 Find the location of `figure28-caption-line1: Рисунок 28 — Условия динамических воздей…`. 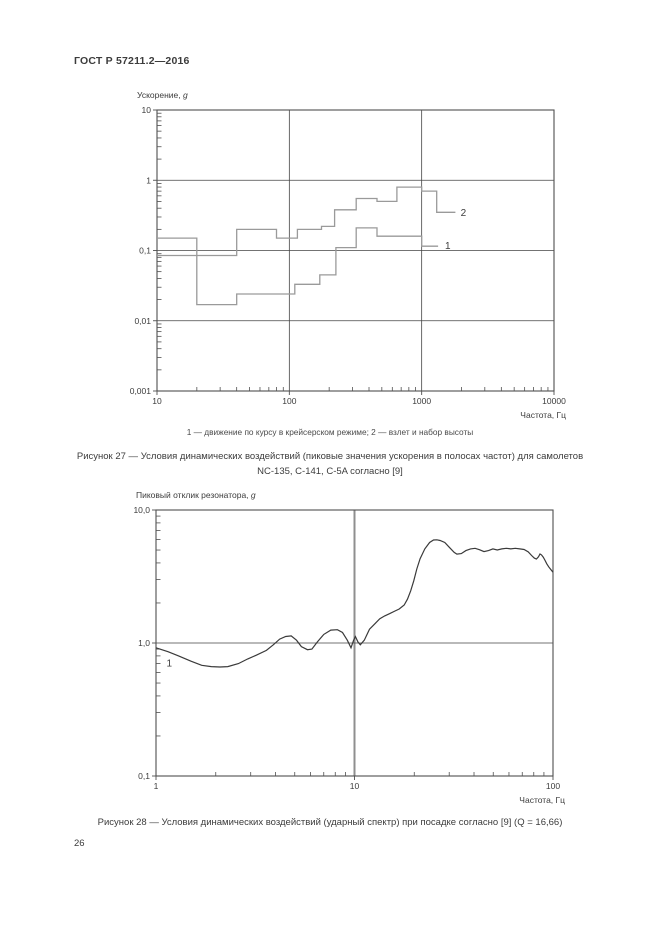

figure28-caption-line1: Рисунок 28 — Условия динамических воздей… is located at coordinates (330, 822).